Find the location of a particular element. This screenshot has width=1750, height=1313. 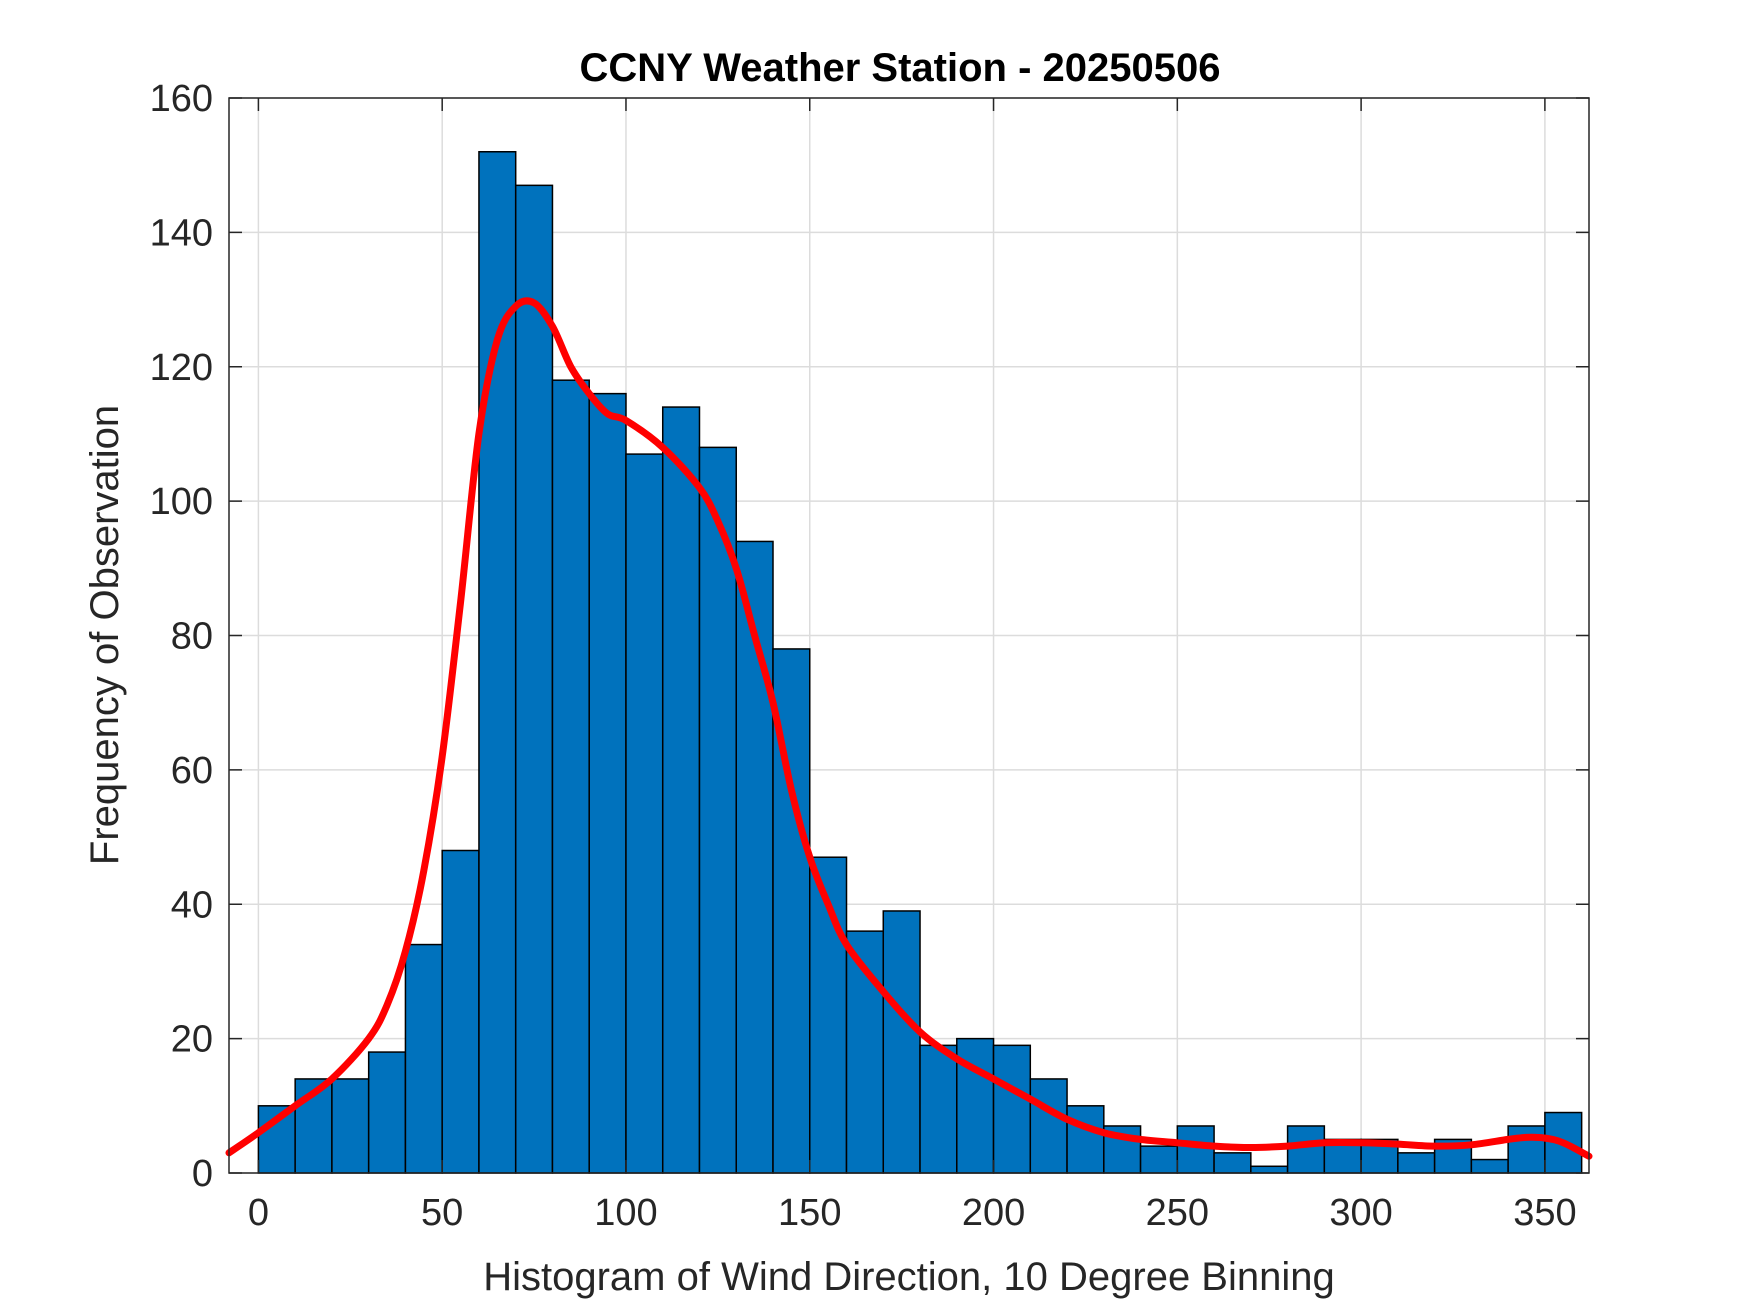

y-tick-label: 120 is located at coordinates (181, 368).